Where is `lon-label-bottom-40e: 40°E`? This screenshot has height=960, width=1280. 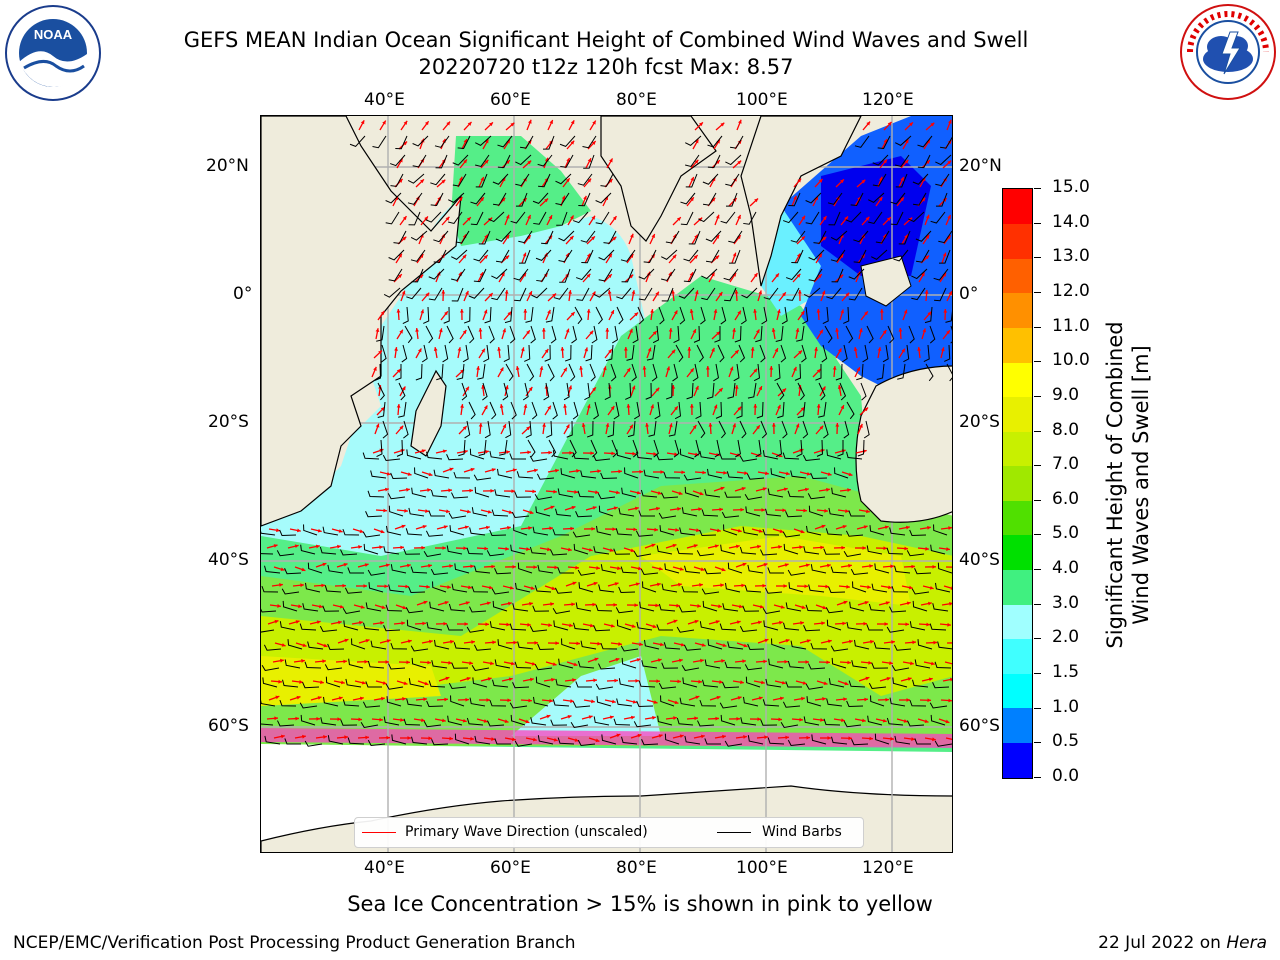 lon-label-bottom-40e: 40°E is located at coordinates (384, 868).